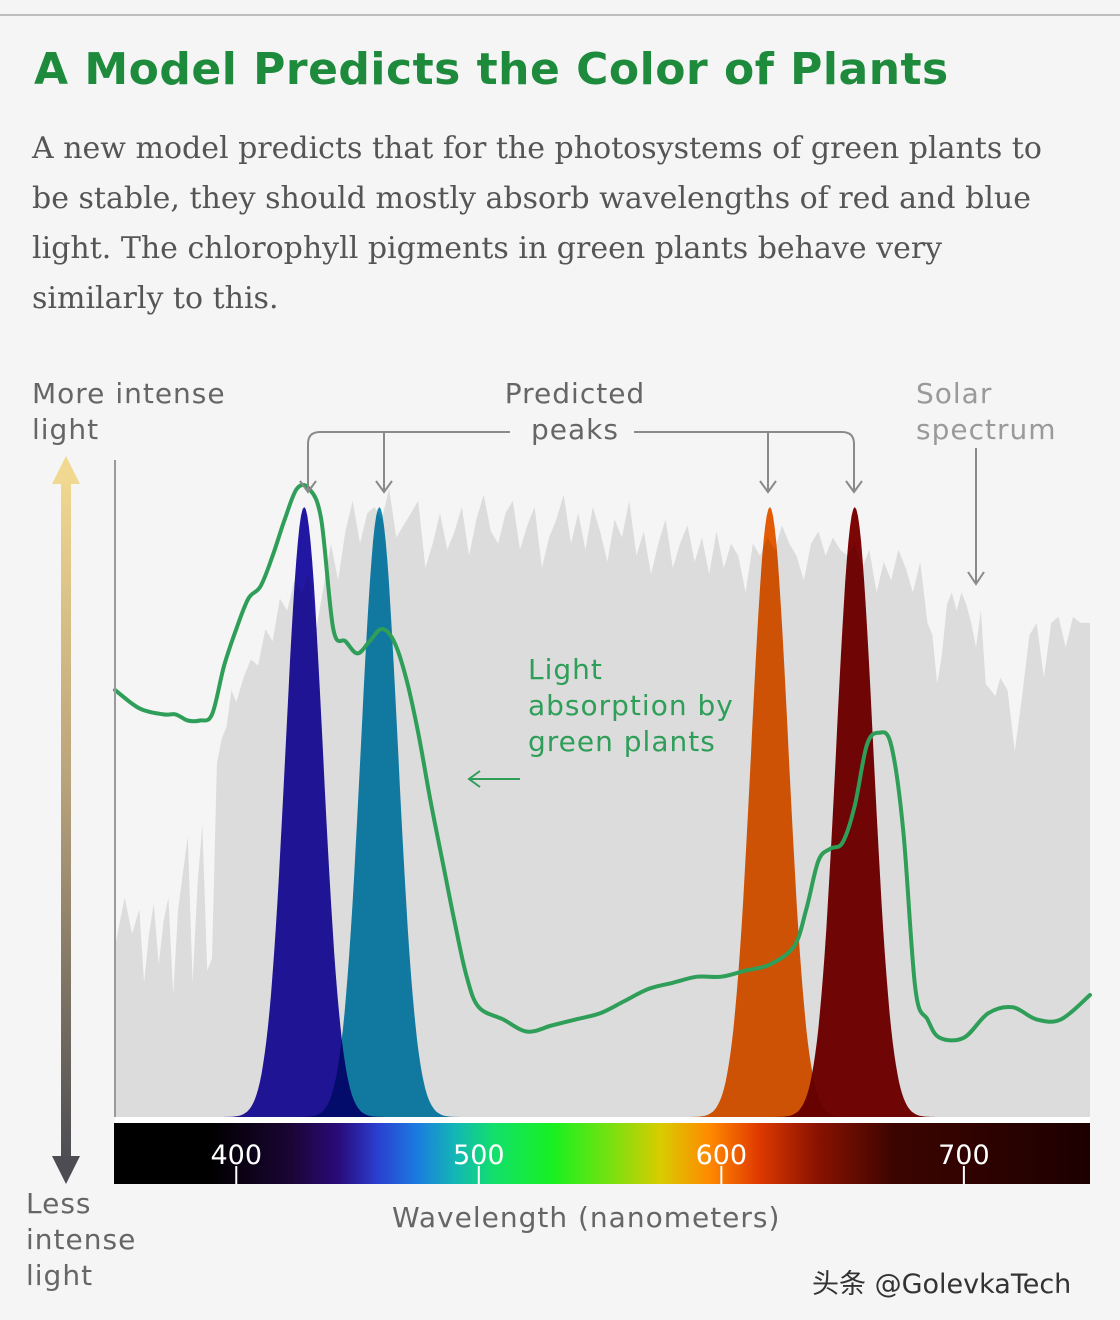 The image size is (1120, 1320). I want to click on watermark: 头条 @GolevkaTech, so click(942, 1284).